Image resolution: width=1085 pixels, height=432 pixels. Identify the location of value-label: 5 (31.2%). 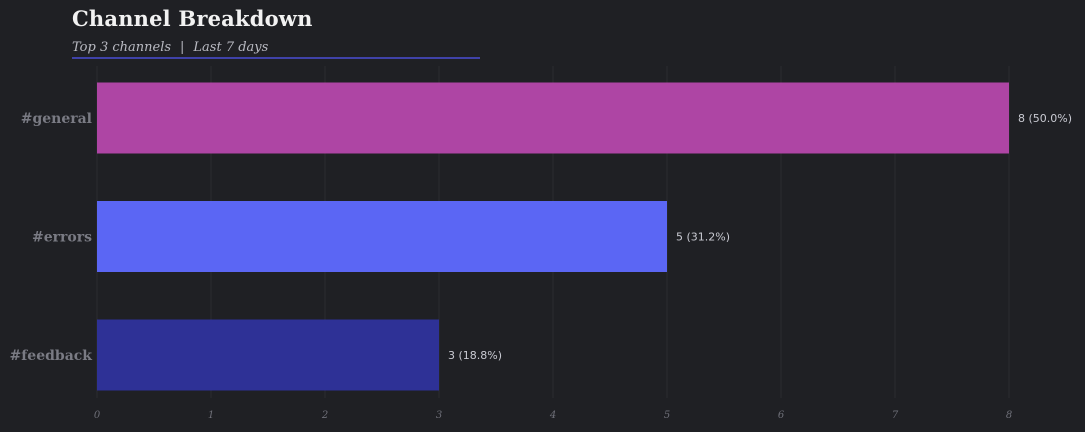
(703, 237).